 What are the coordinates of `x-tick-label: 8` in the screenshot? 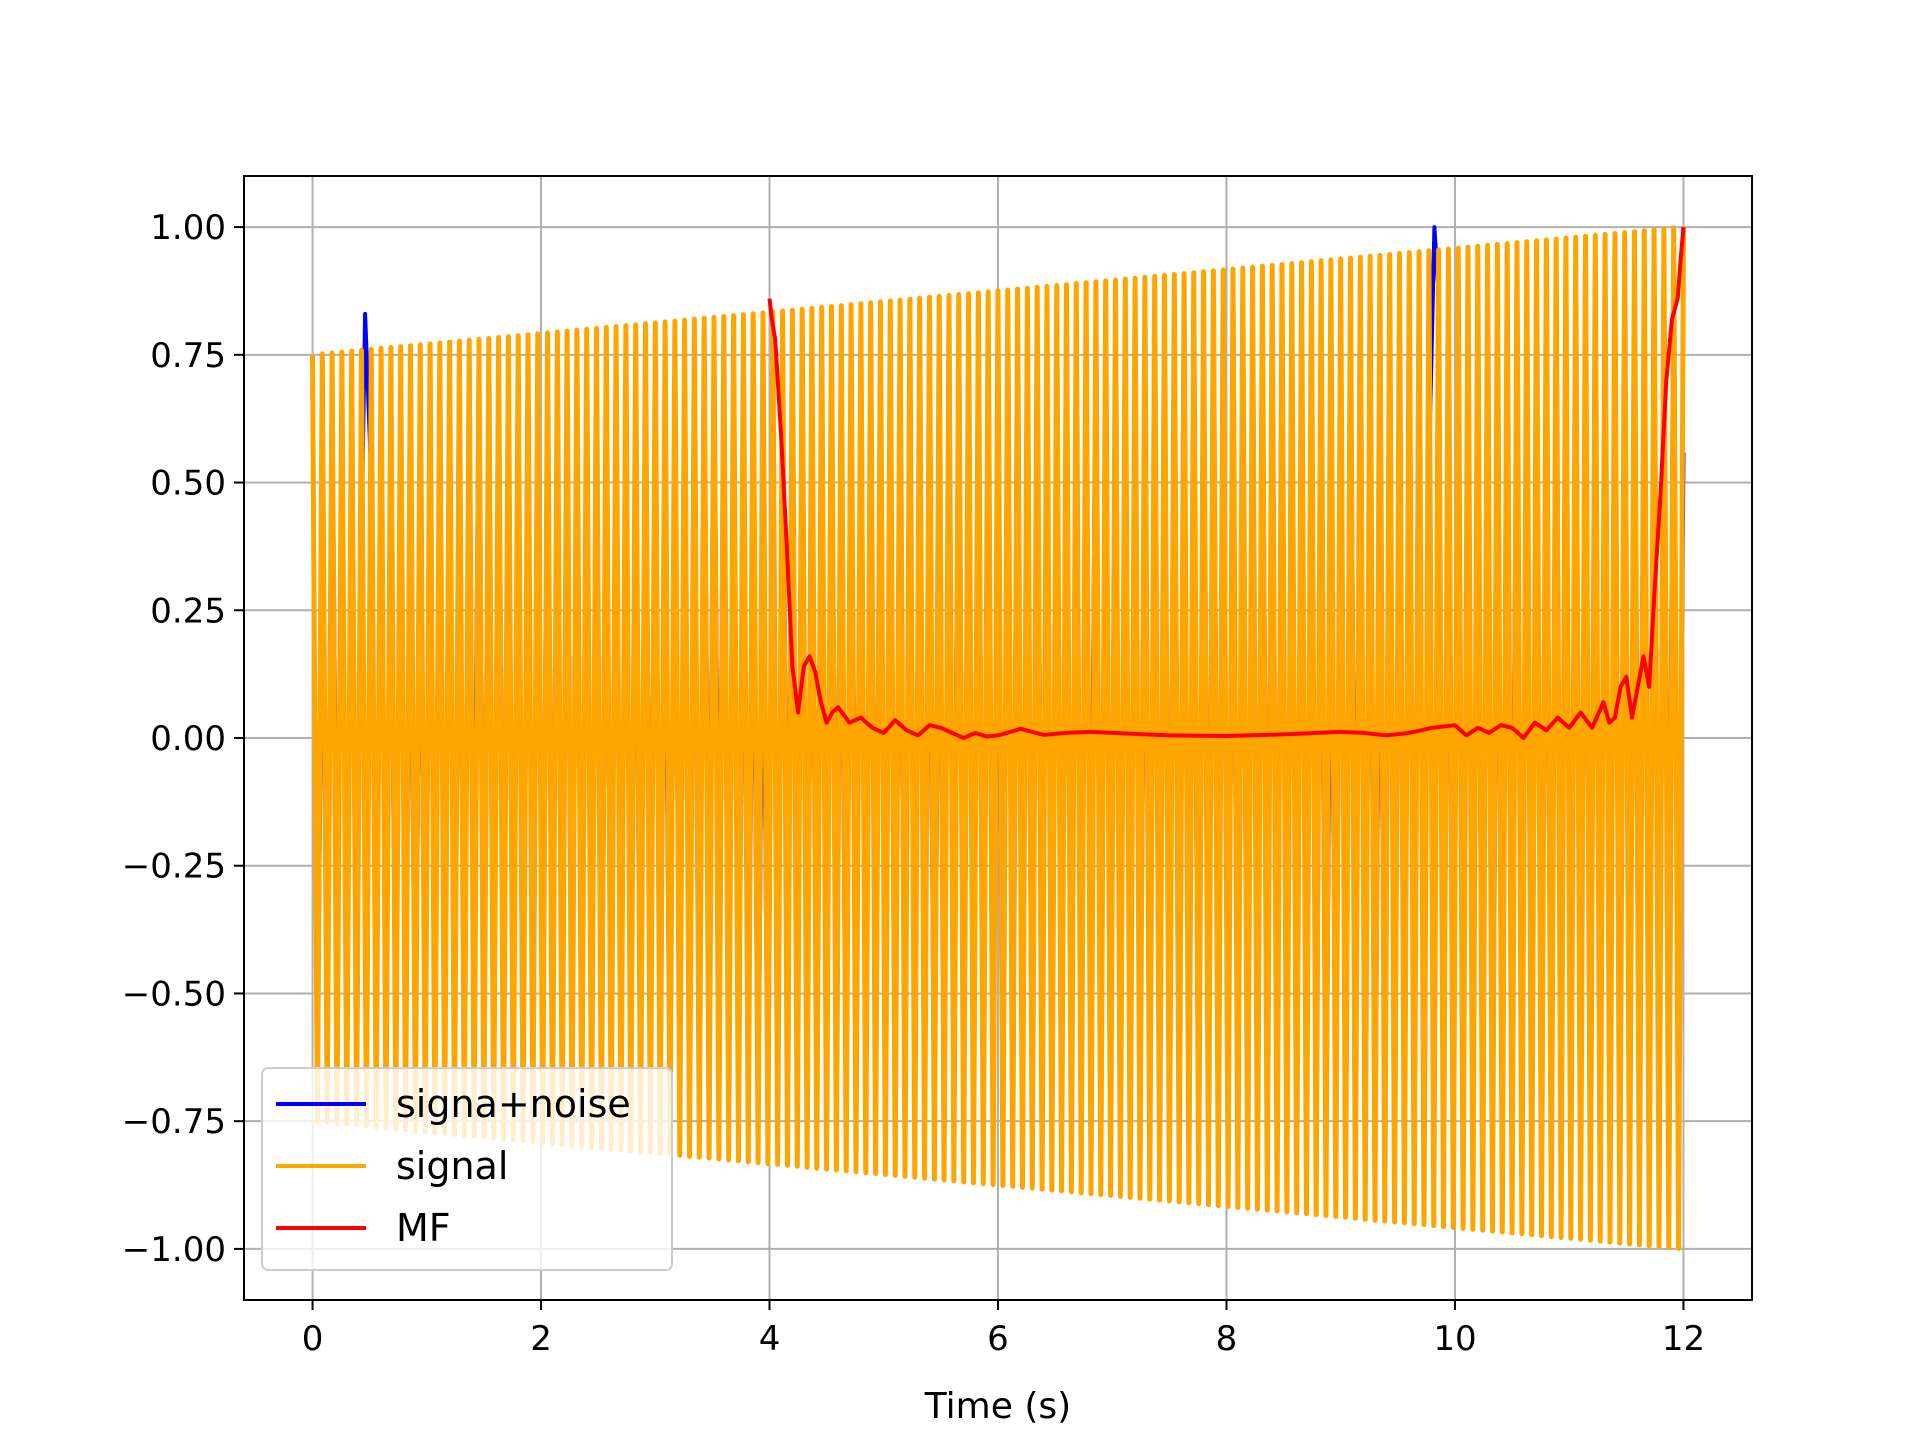 It's located at (1227, 1339).